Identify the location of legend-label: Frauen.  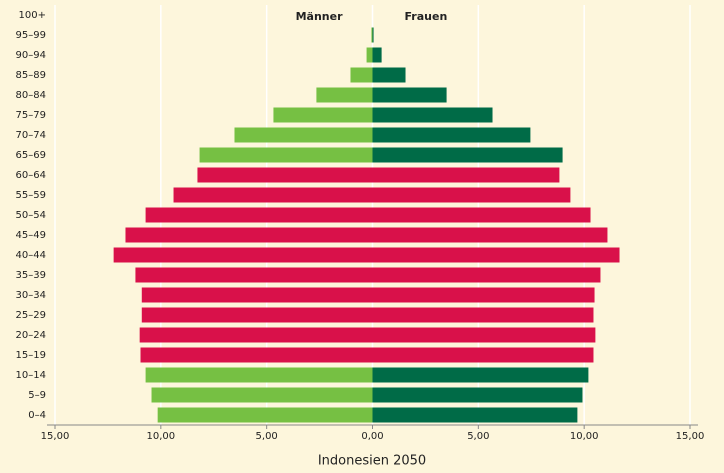
(426, 16).